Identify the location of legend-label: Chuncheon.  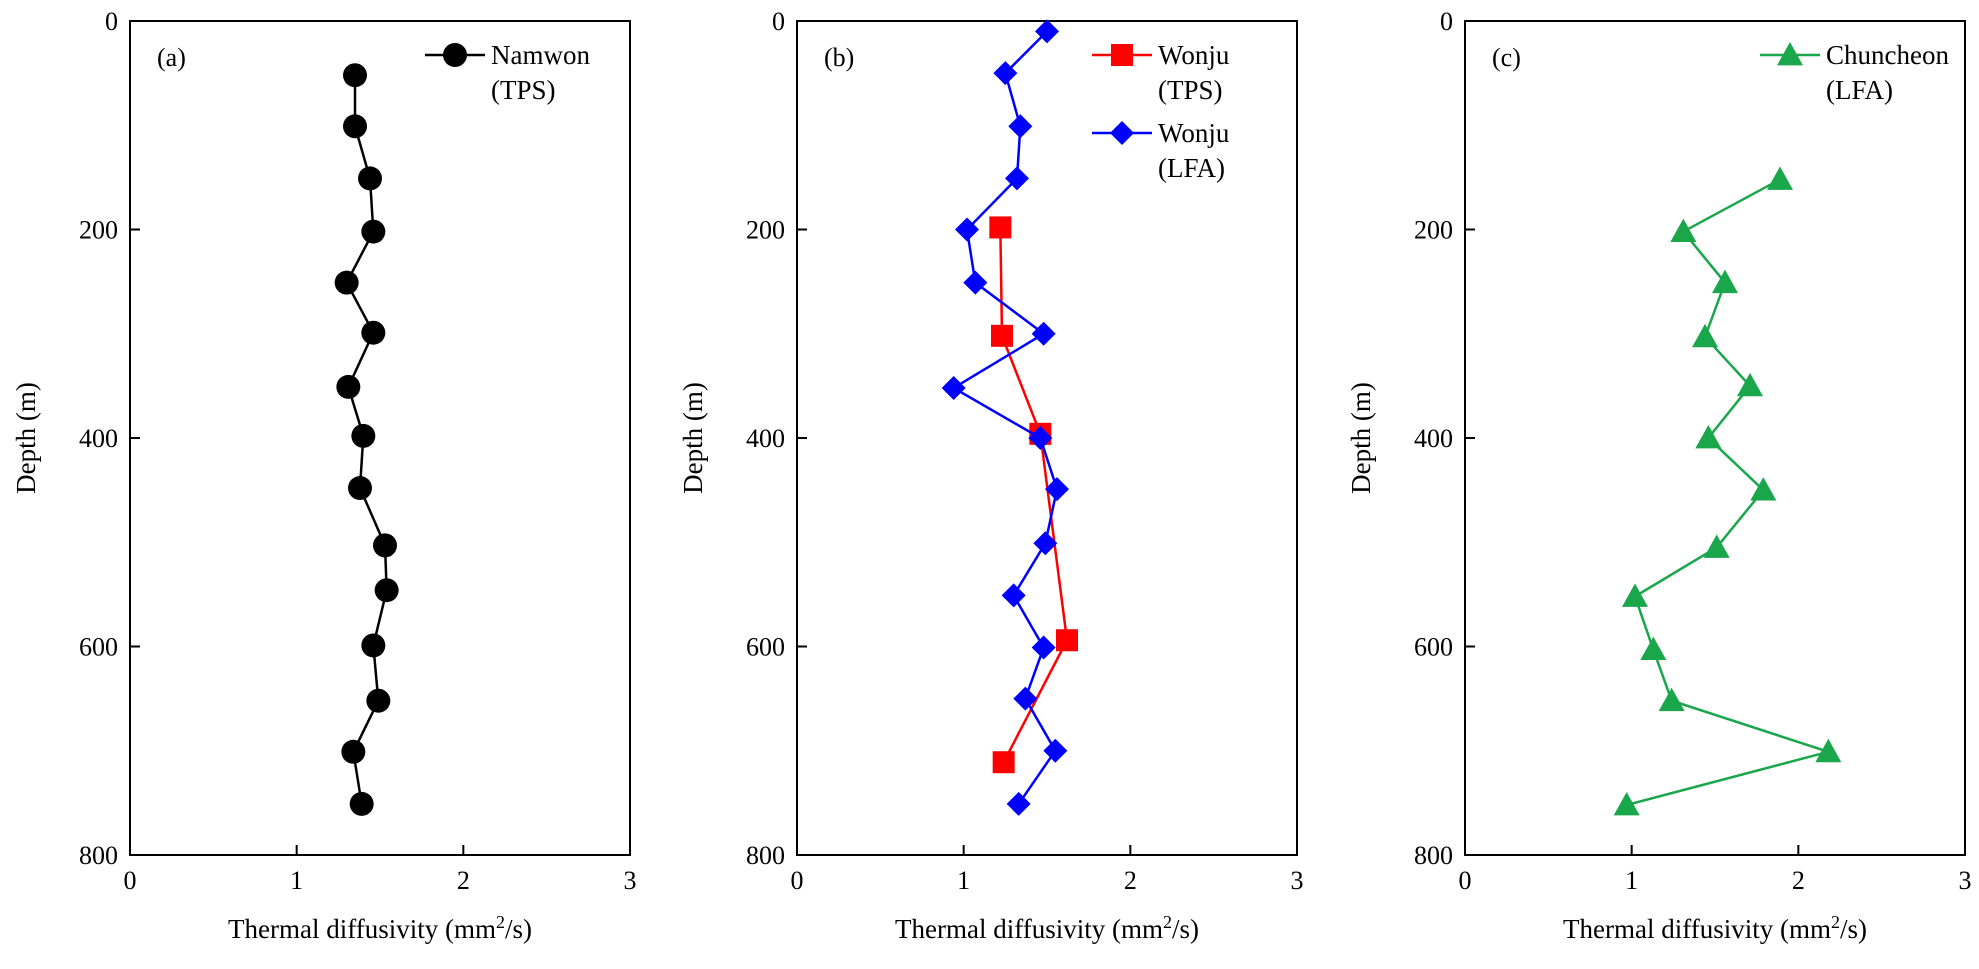
(1887, 55).